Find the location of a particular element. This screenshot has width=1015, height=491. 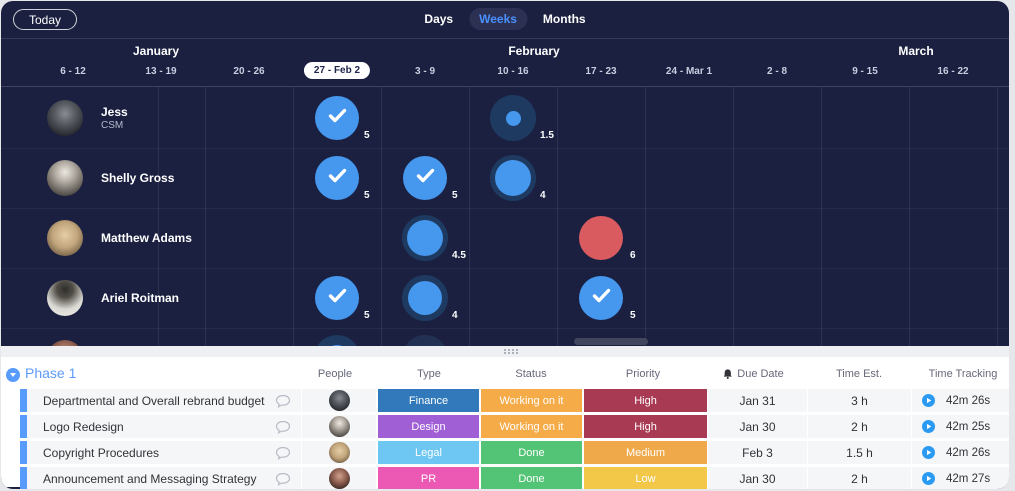

collapse-group-button is located at coordinates (13, 375).